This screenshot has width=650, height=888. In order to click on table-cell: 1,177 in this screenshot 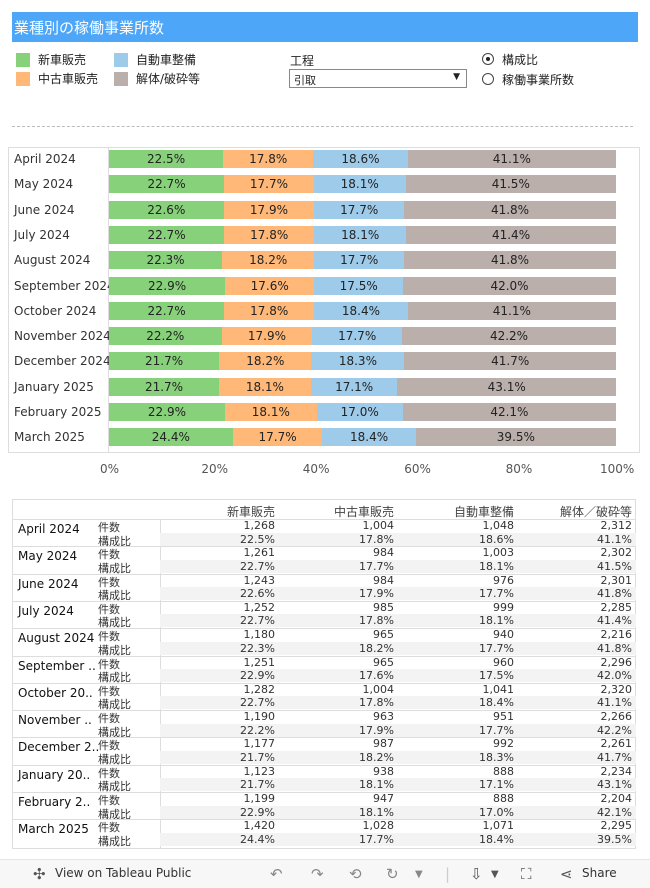, I will do `click(259, 744)`.